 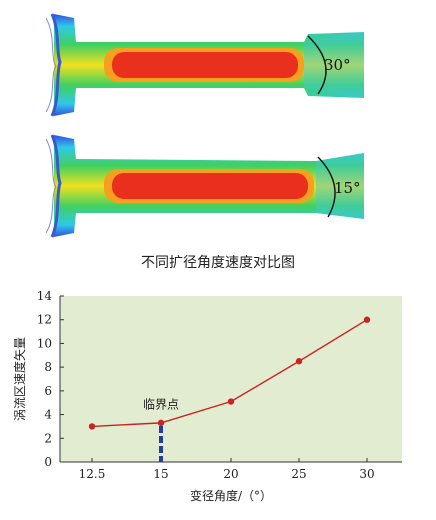 I want to click on x-tick-label: 30, so click(x=366, y=474).